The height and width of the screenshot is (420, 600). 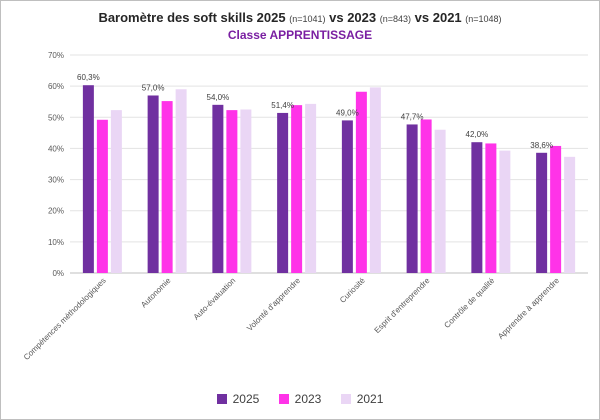 I want to click on legend-label-2021: 2021, so click(x=370, y=399).